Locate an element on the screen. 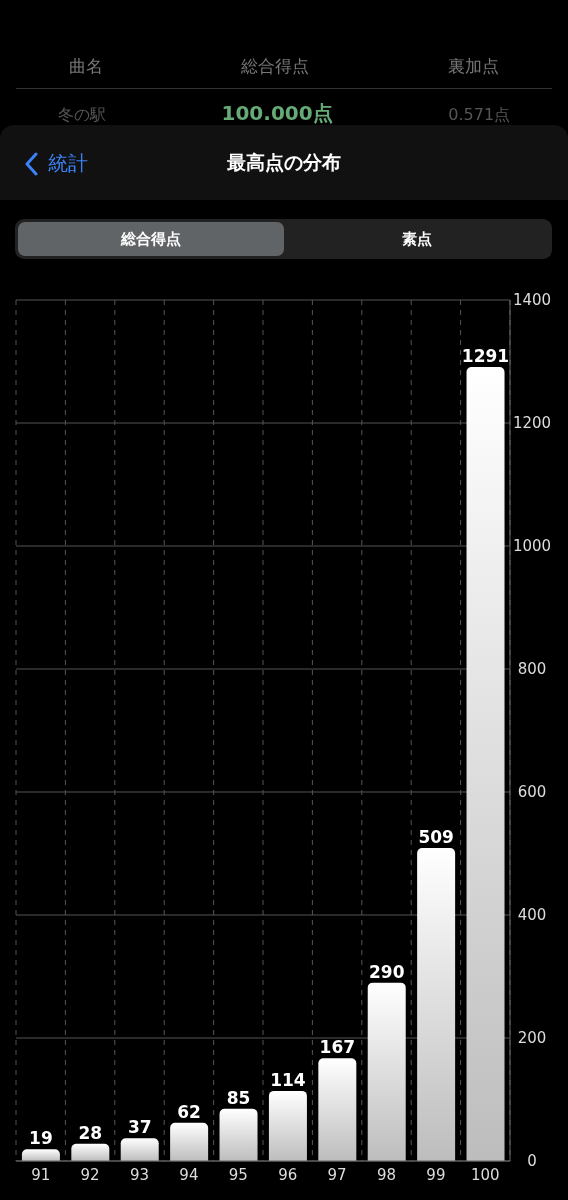 This screenshot has width=568, height=1200. data-label: 167 is located at coordinates (337, 1047).